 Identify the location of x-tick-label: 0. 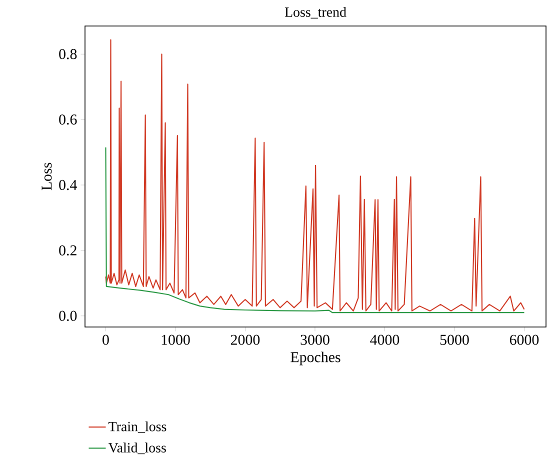
(105, 339).